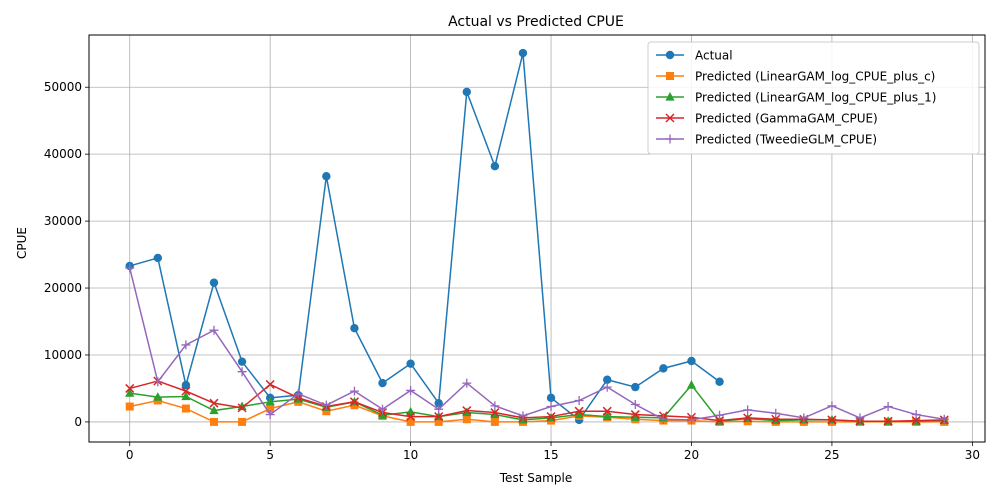 Image resolution: width=1000 pixels, height=500 pixels. What do you see at coordinates (536, 22) in the screenshot?
I see `chart-title: Actual vs Predicted CPUE` at bounding box center [536, 22].